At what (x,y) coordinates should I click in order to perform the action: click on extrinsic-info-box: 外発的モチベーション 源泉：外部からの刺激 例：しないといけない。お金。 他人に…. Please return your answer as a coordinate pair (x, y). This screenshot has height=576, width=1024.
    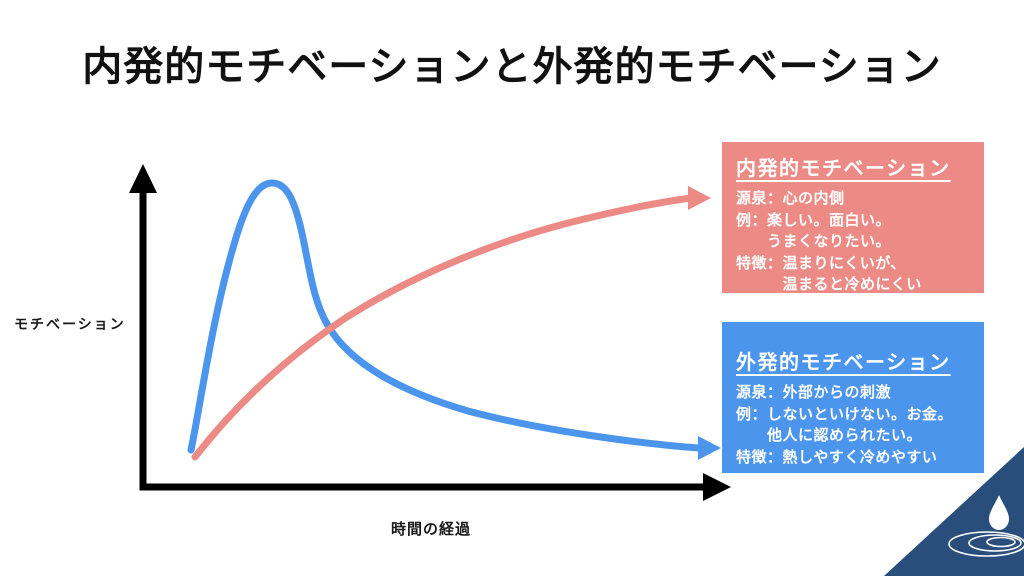
    Looking at the image, I should click on (853, 397).